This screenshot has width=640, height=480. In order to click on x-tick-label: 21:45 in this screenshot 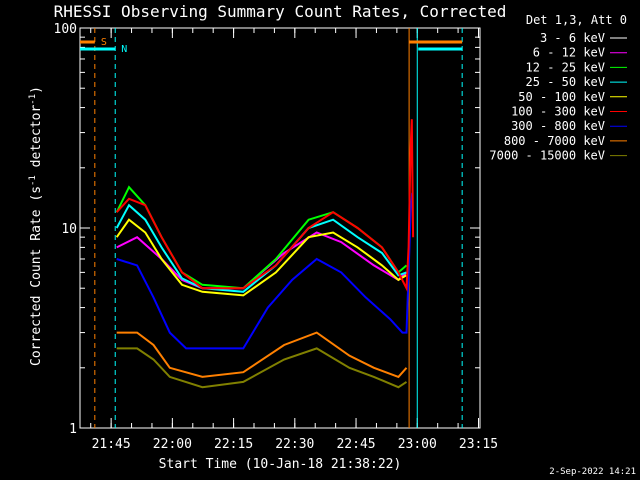, I will do `click(111, 444)`.